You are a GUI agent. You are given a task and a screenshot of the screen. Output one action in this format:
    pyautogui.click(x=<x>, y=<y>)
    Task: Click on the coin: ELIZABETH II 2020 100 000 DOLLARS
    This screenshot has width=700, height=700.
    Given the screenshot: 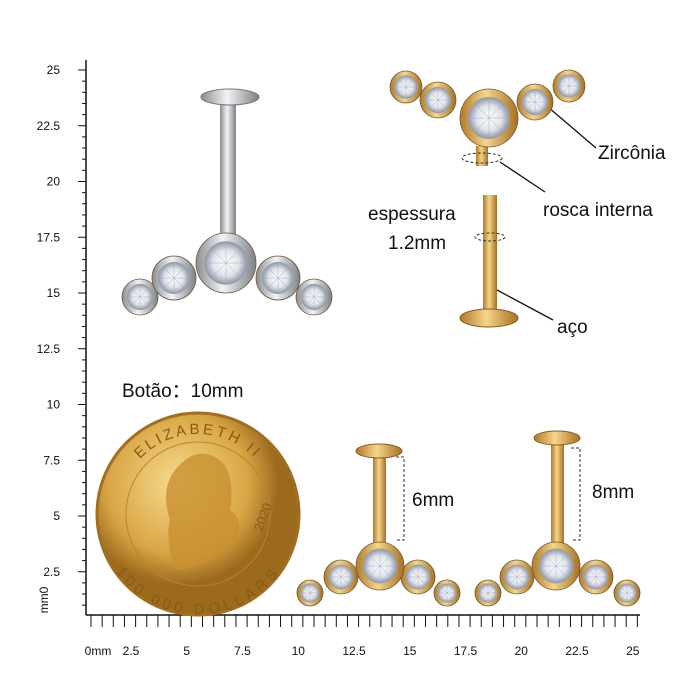 What is the action you would take?
    pyautogui.click(x=198, y=515)
    